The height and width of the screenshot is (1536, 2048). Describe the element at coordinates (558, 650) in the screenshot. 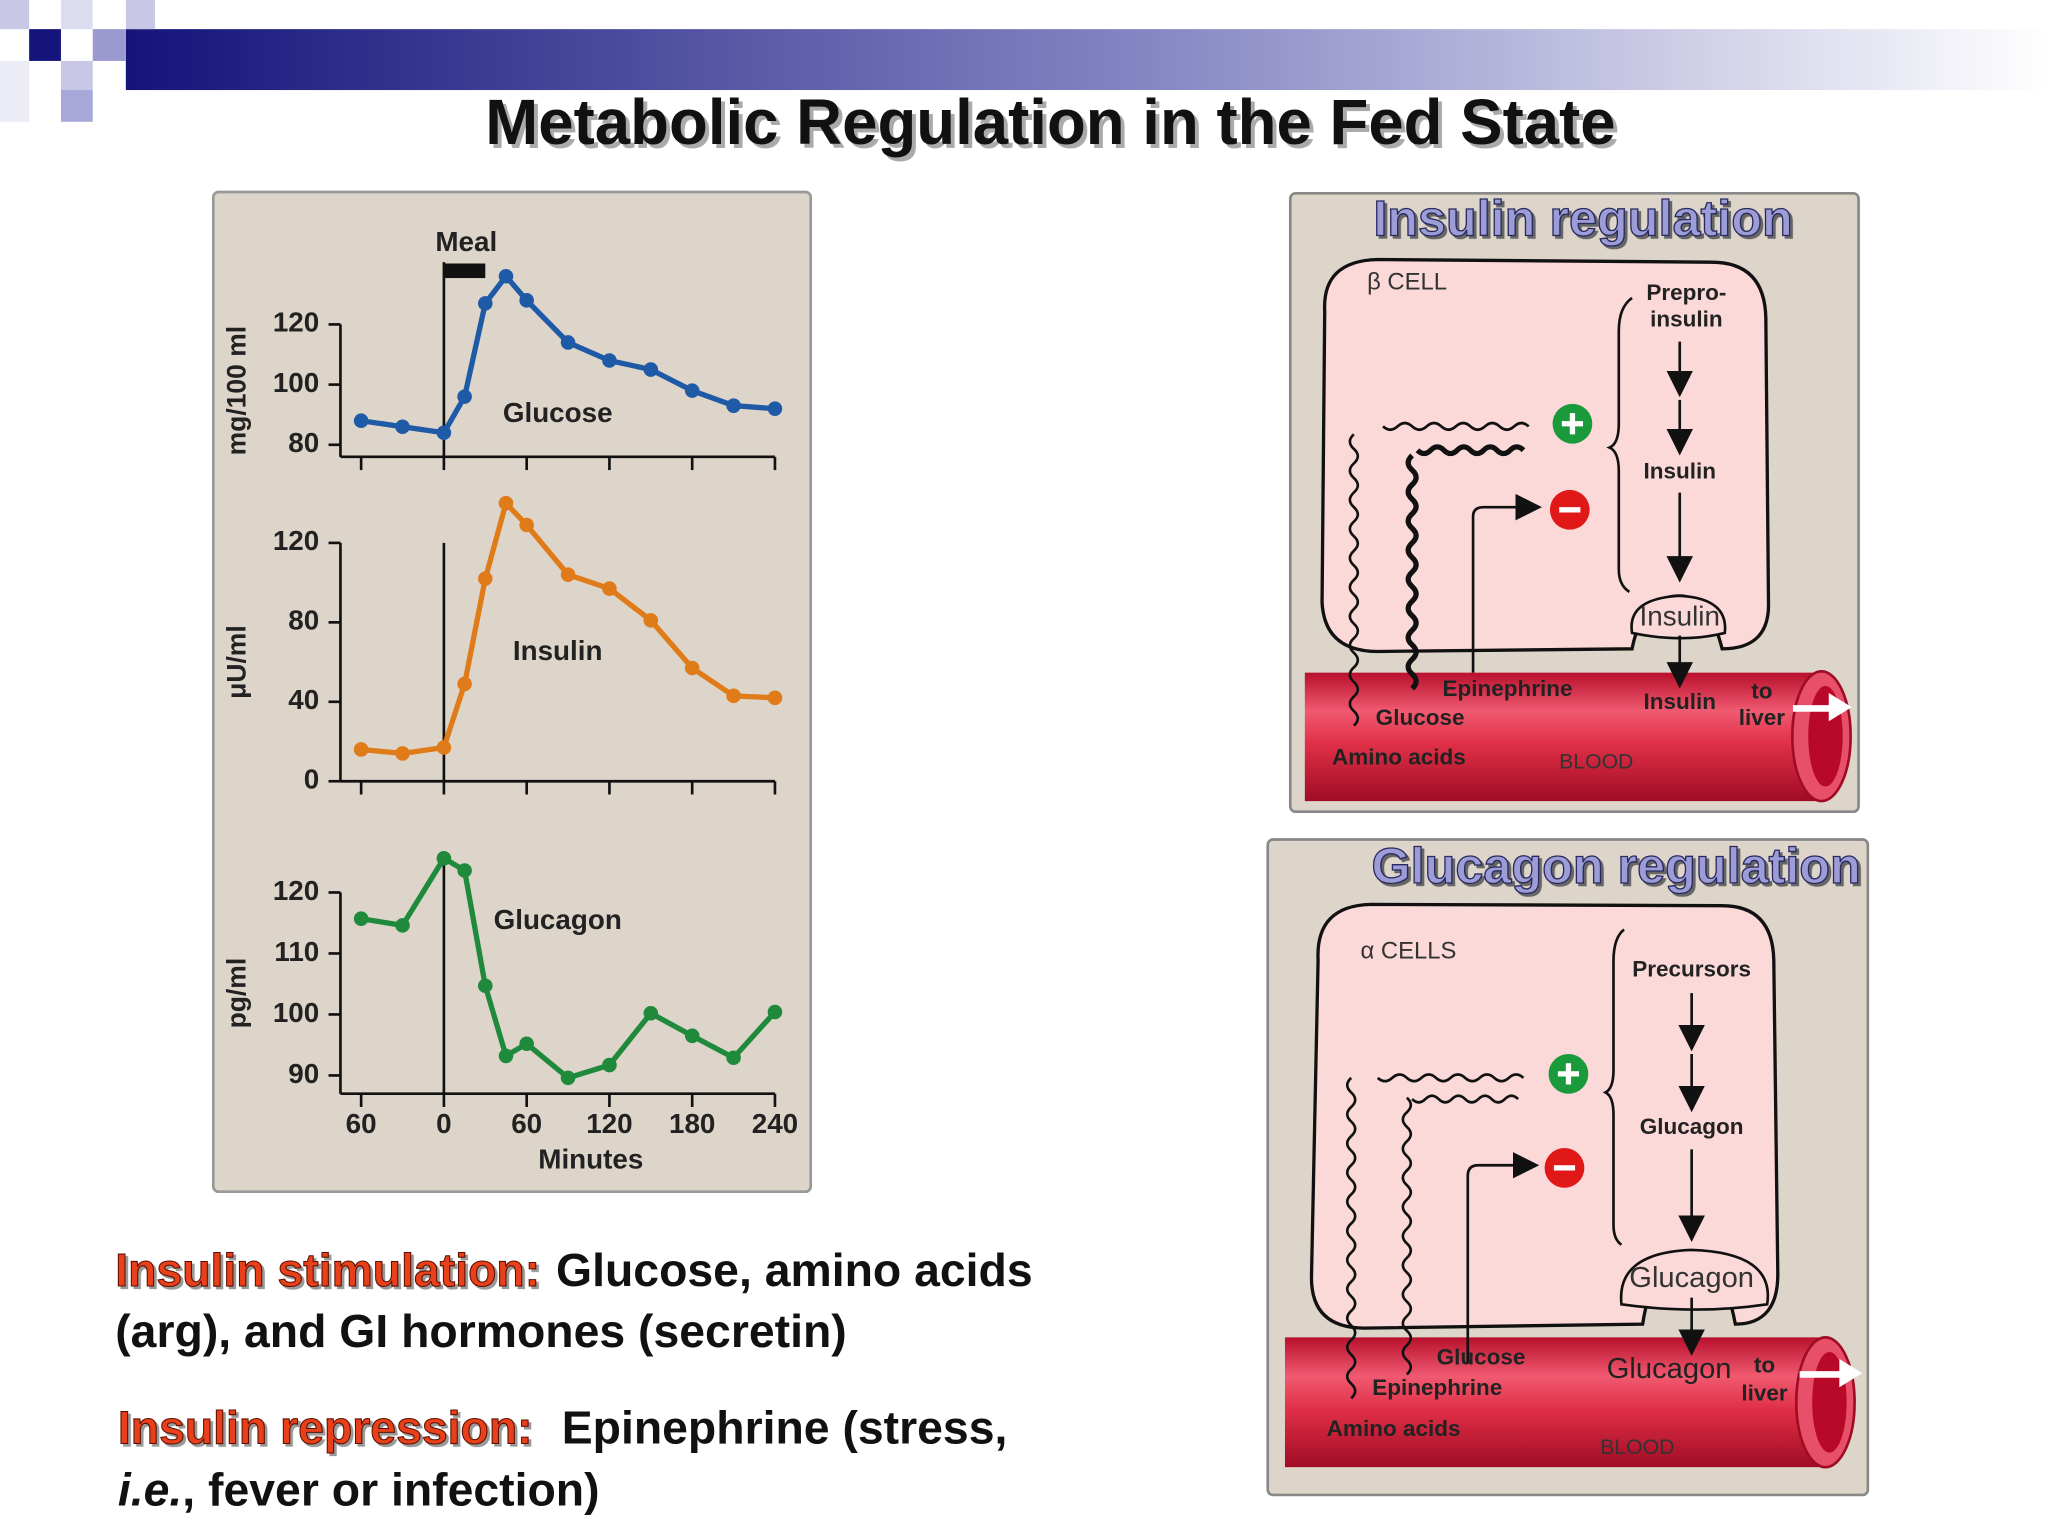

I see `series-label: Insulin` at that location.